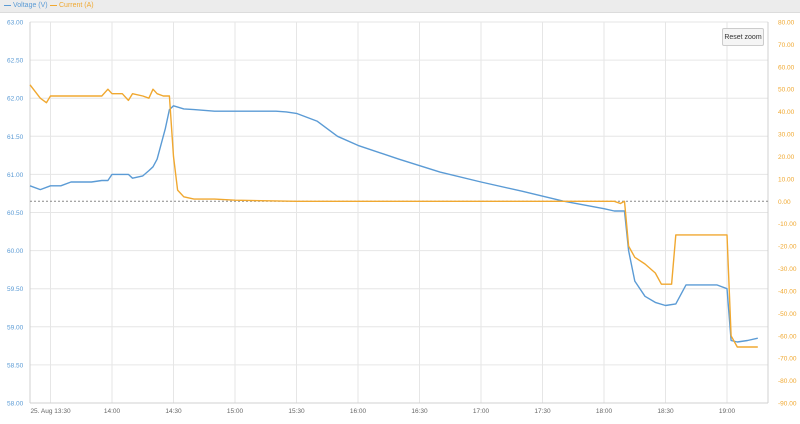 Image resolution: width=800 pixels, height=424 pixels. Describe the element at coordinates (604, 411) in the screenshot. I see `x-tick-label: 18:00` at that location.